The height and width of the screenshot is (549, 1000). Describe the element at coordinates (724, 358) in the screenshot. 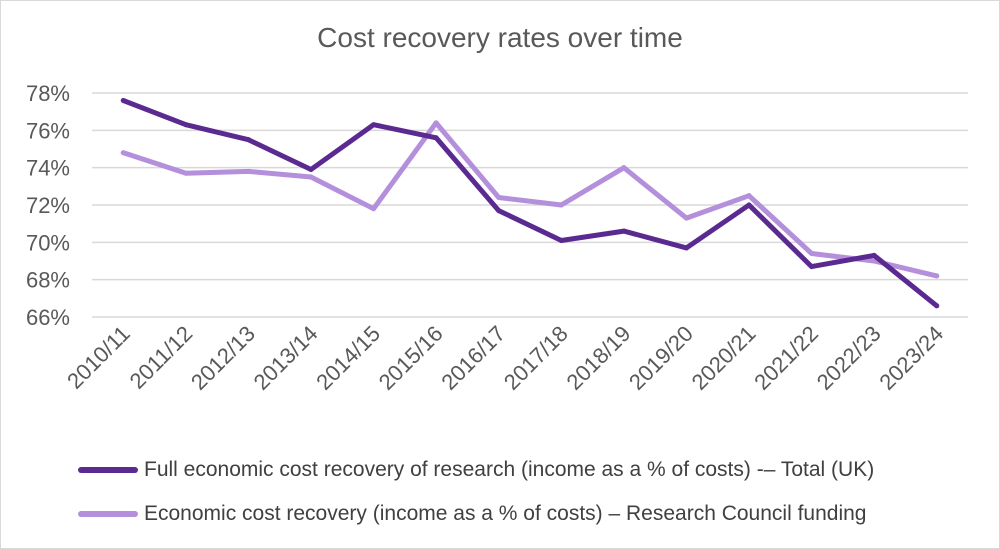

I see `x-tick-label: 2020/21` at that location.